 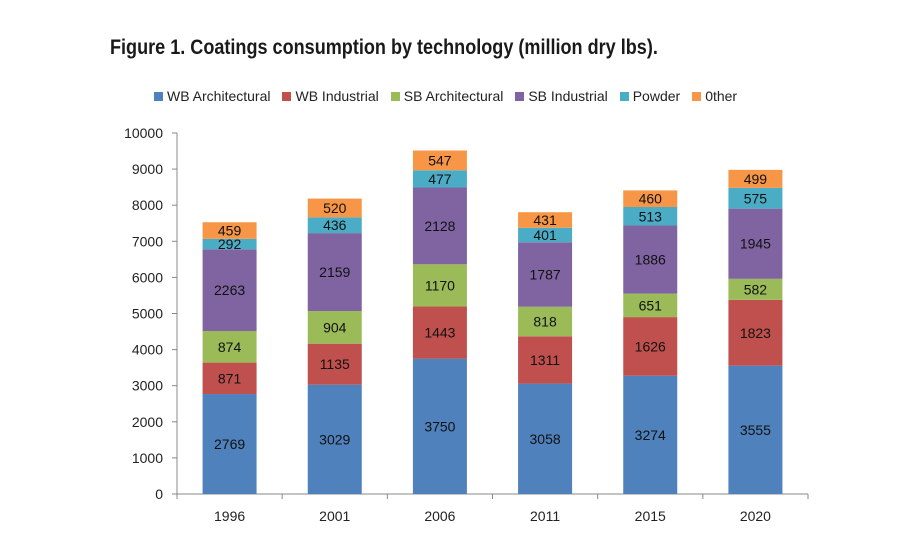 I want to click on data-label: 818, so click(x=545, y=322).